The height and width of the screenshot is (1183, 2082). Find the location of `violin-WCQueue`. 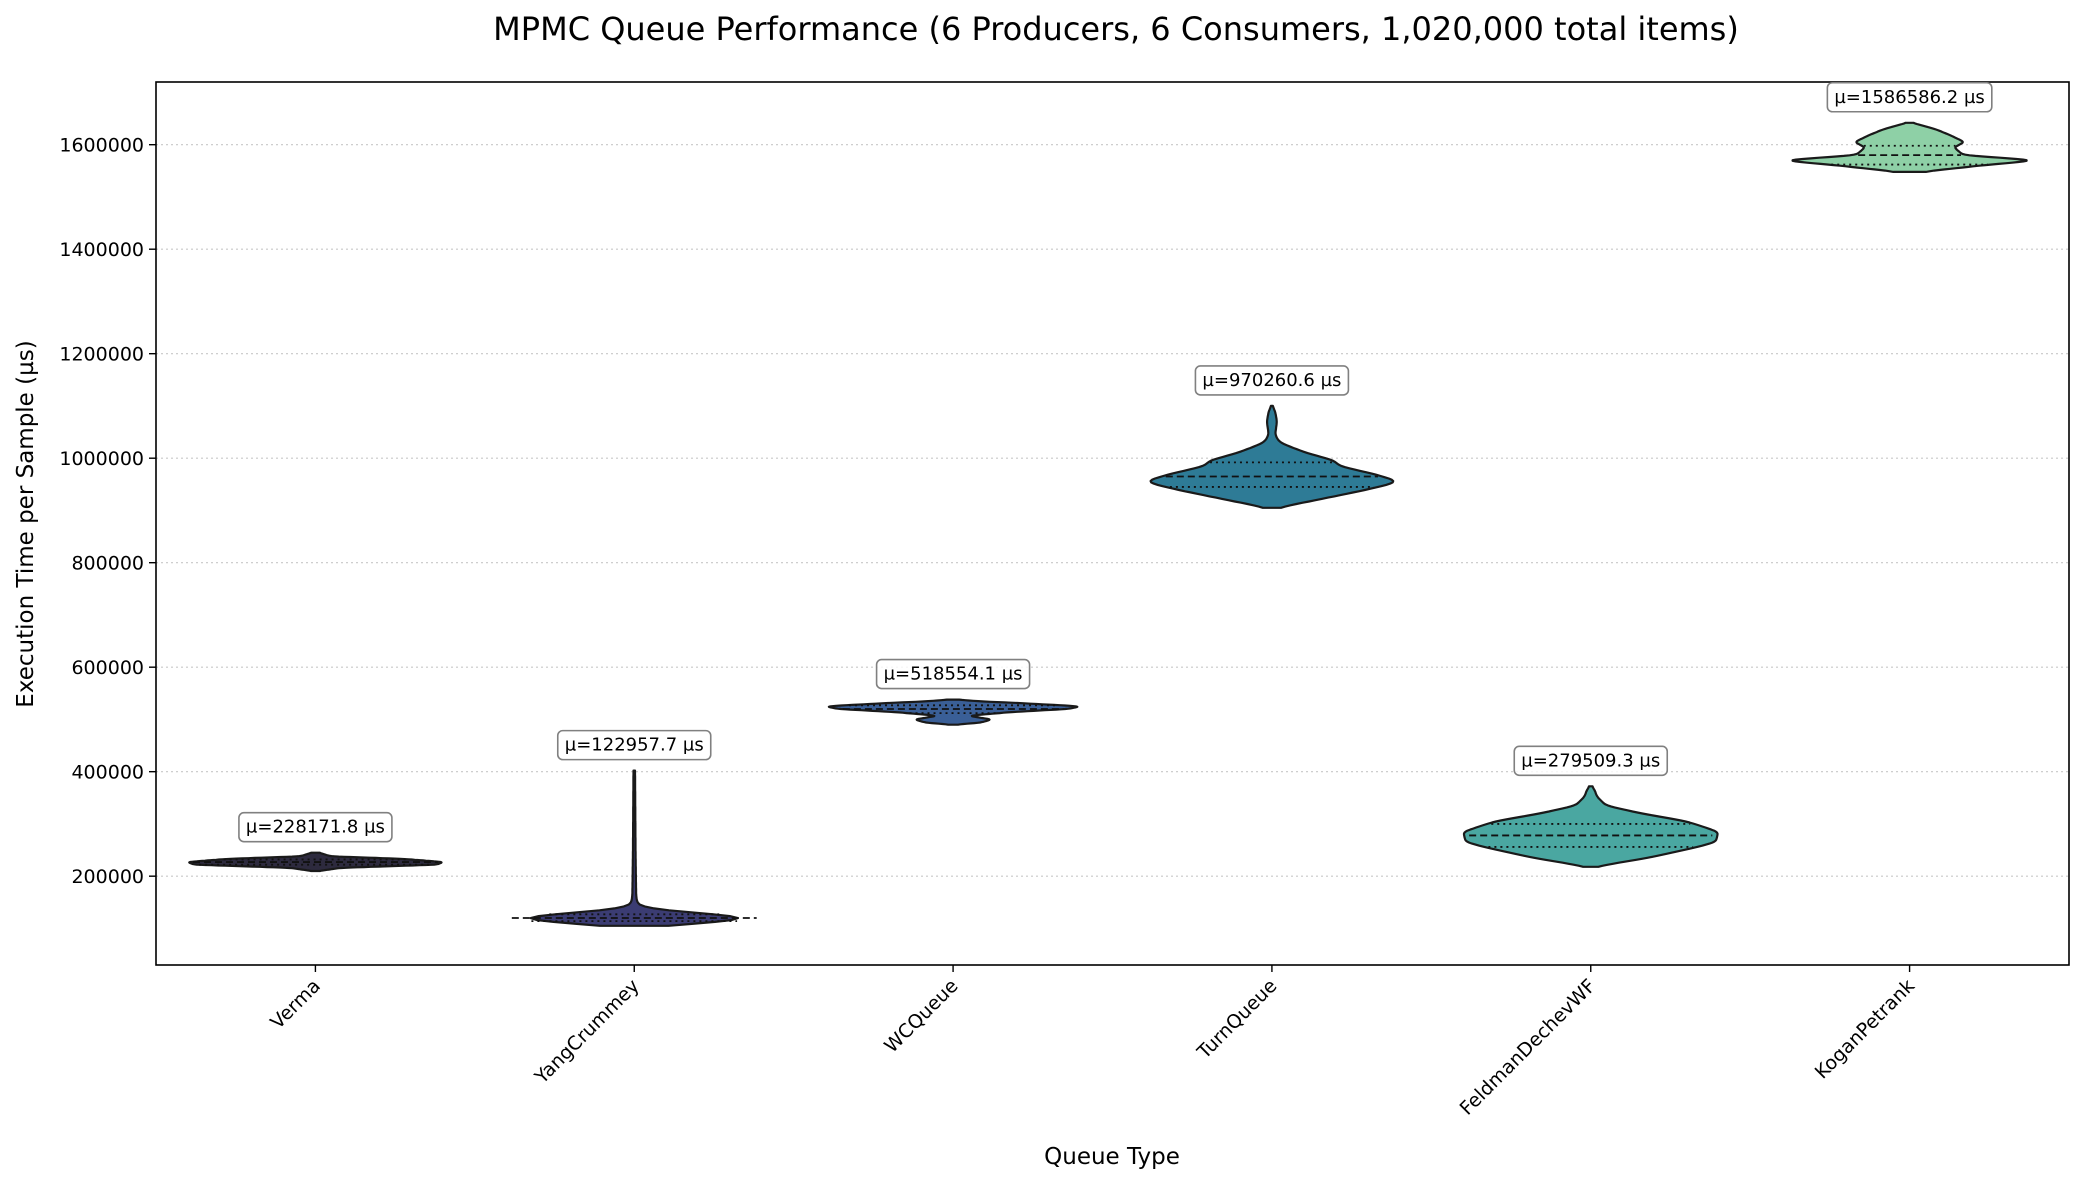

violin-WCQueue is located at coordinates (953, 712).